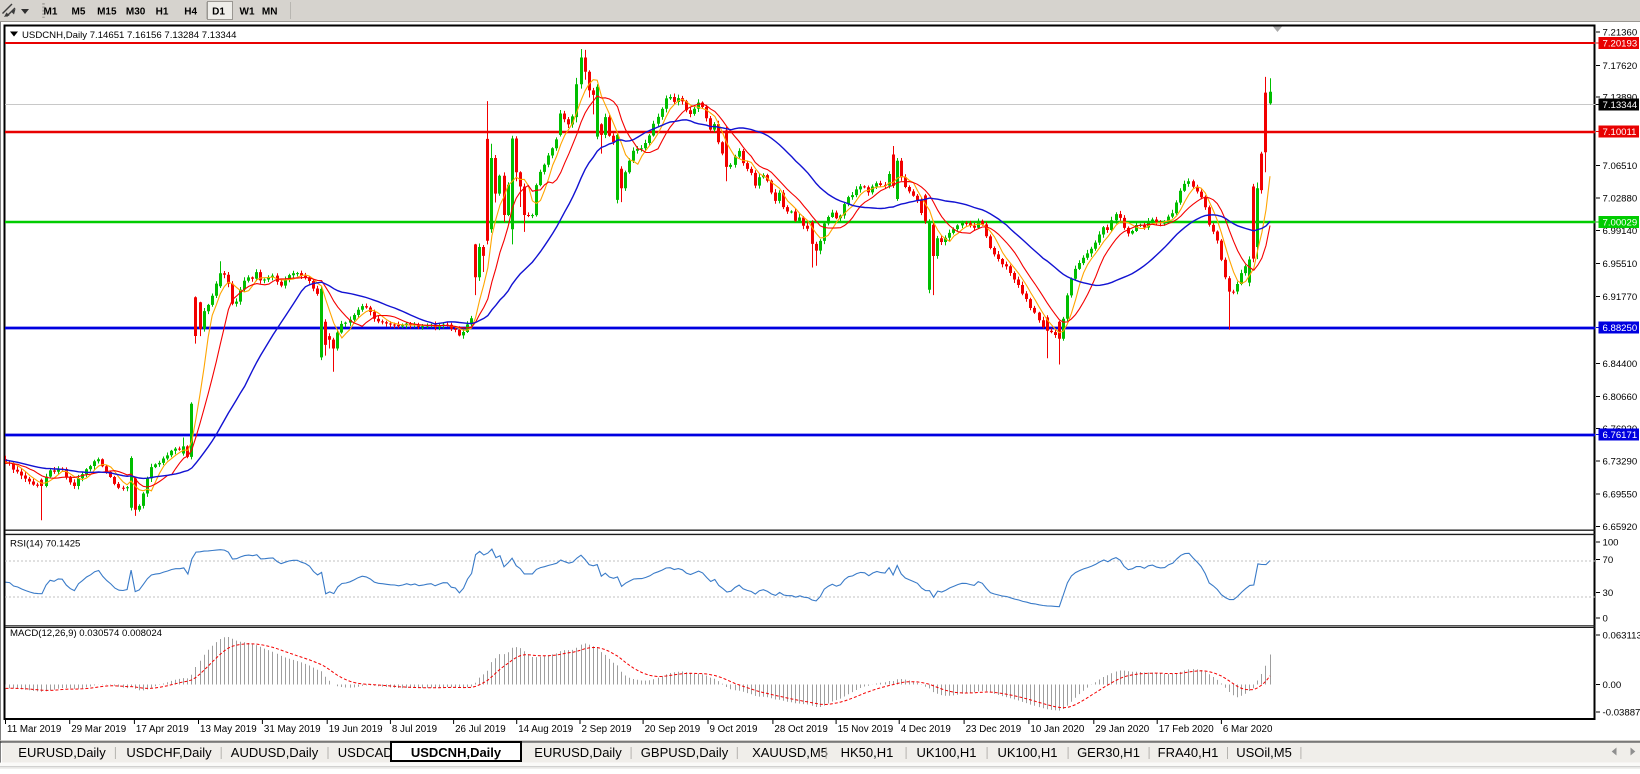  Describe the element at coordinates (190, 12) in the screenshot. I see `svg-text: H4` at that location.